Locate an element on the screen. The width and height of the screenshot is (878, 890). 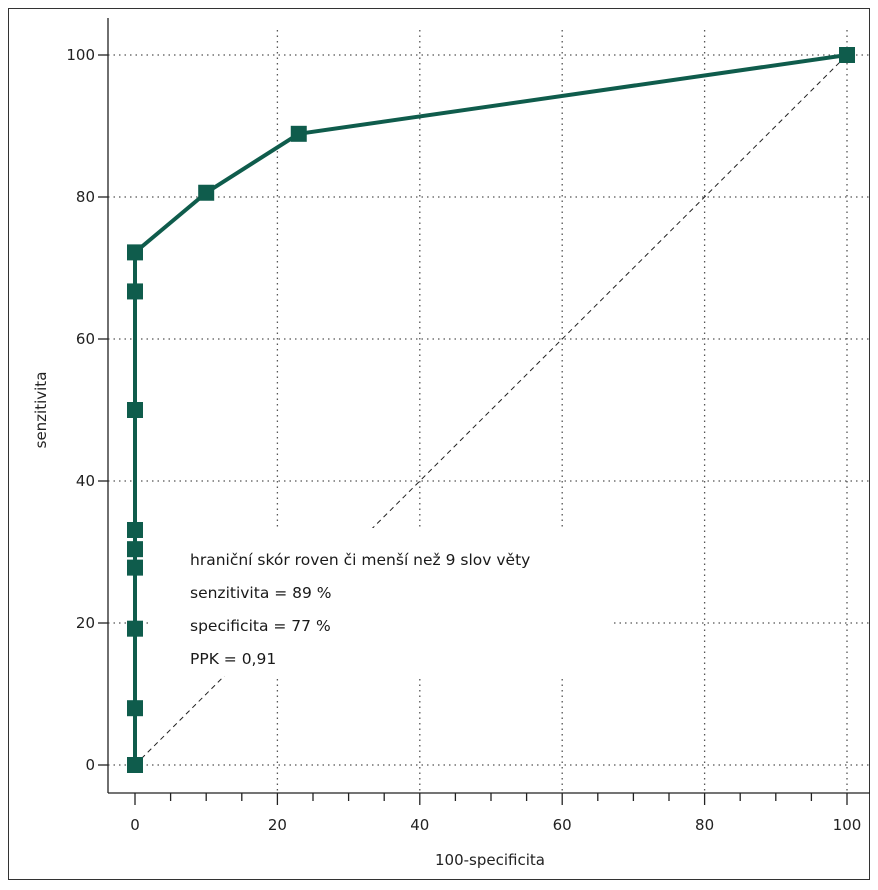
x-axis-title: 100-specificita is located at coordinates (490, 860).